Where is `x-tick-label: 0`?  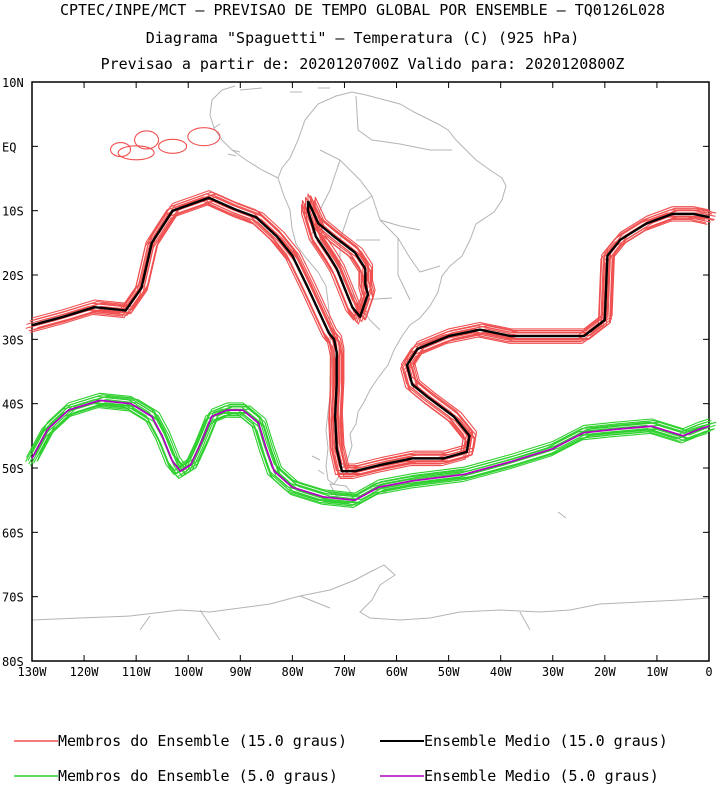 x-tick-label: 0 is located at coordinates (708, 672).